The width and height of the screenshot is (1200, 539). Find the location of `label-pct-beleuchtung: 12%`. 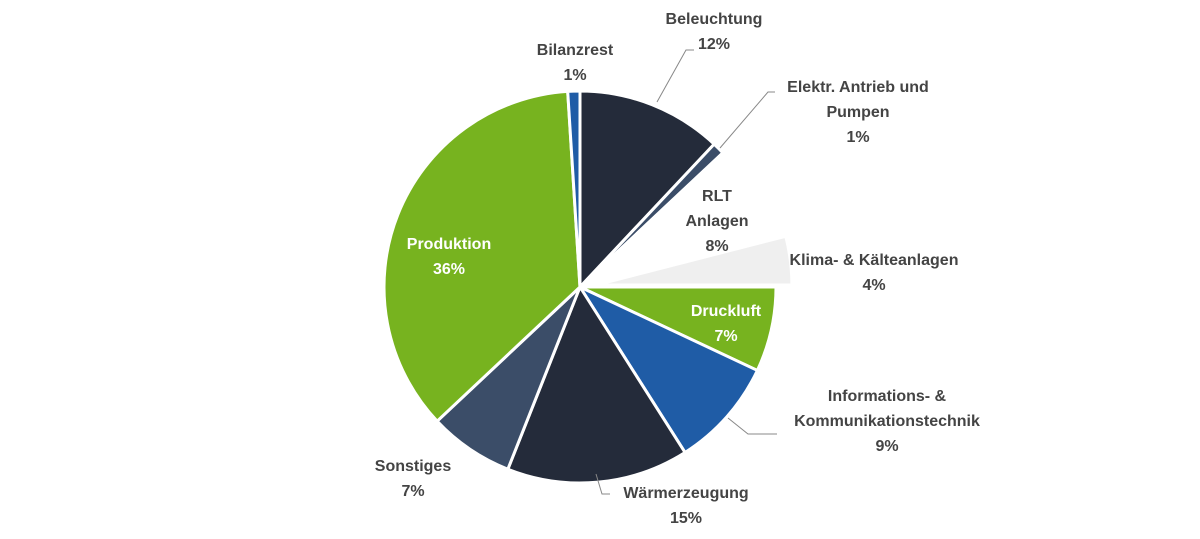

label-pct-beleuchtung: 12% is located at coordinates (714, 44).